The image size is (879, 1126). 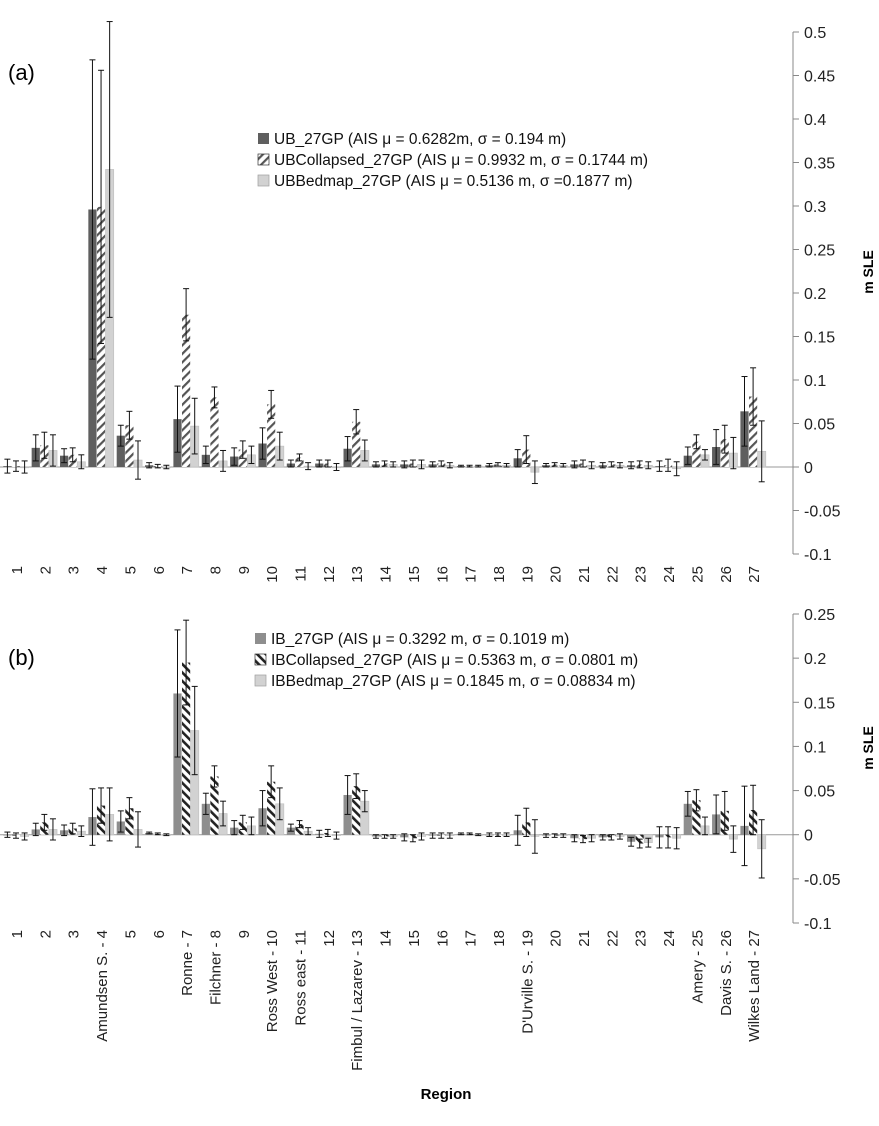 I want to click on panel-b-y-axis: -0.1 -0.05 0 0.05 0.1 0.15 0.2 0.25, so click(x=816, y=770).